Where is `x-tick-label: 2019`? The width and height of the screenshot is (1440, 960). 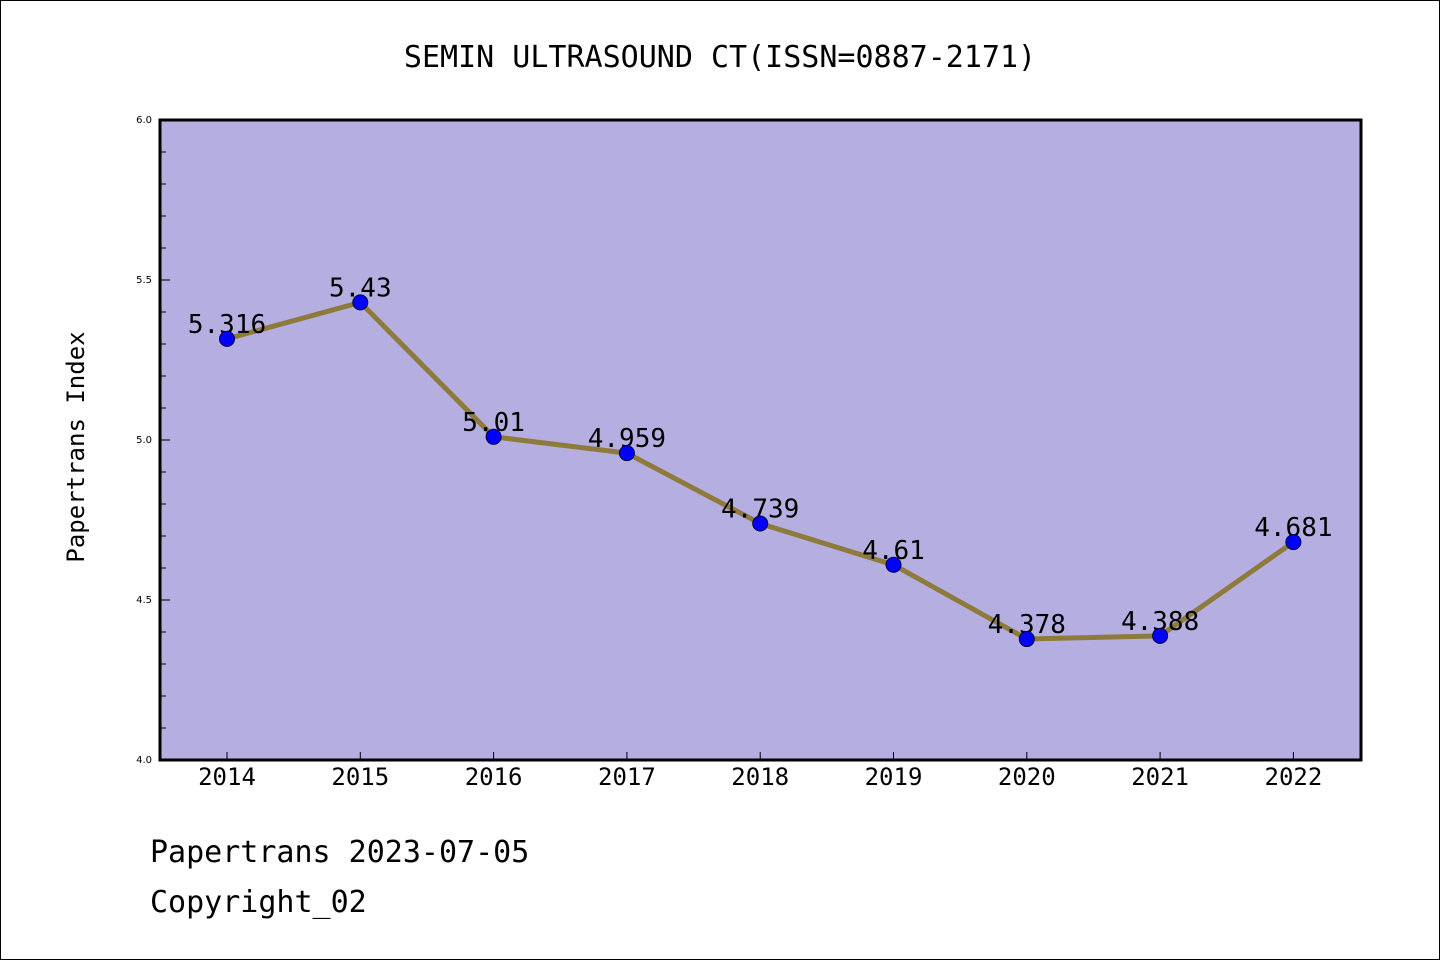 x-tick-label: 2019 is located at coordinates (894, 777).